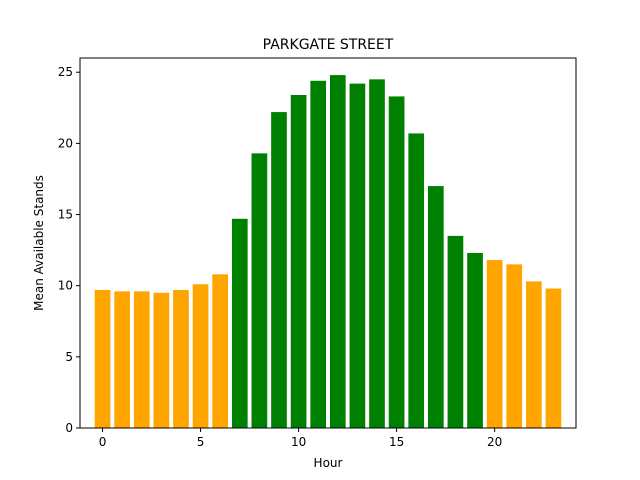 The image size is (640, 480). Describe the element at coordinates (65, 72) in the screenshot. I see `y-tick-label: 25` at that location.